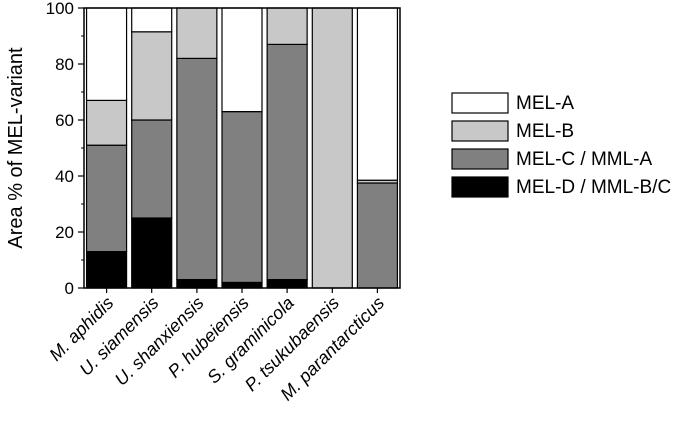  What do you see at coordinates (545, 103) in the screenshot?
I see `legend-label: MEL-A` at bounding box center [545, 103].